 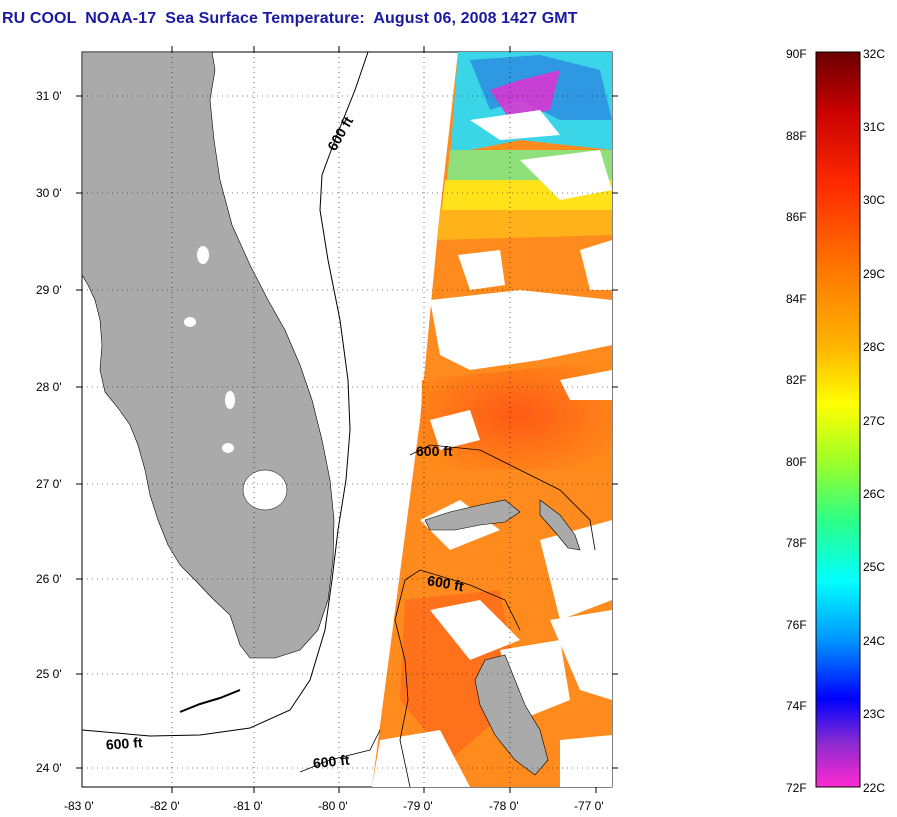 What do you see at coordinates (560, 525) in the screenshot?
I see `abaco` at bounding box center [560, 525].